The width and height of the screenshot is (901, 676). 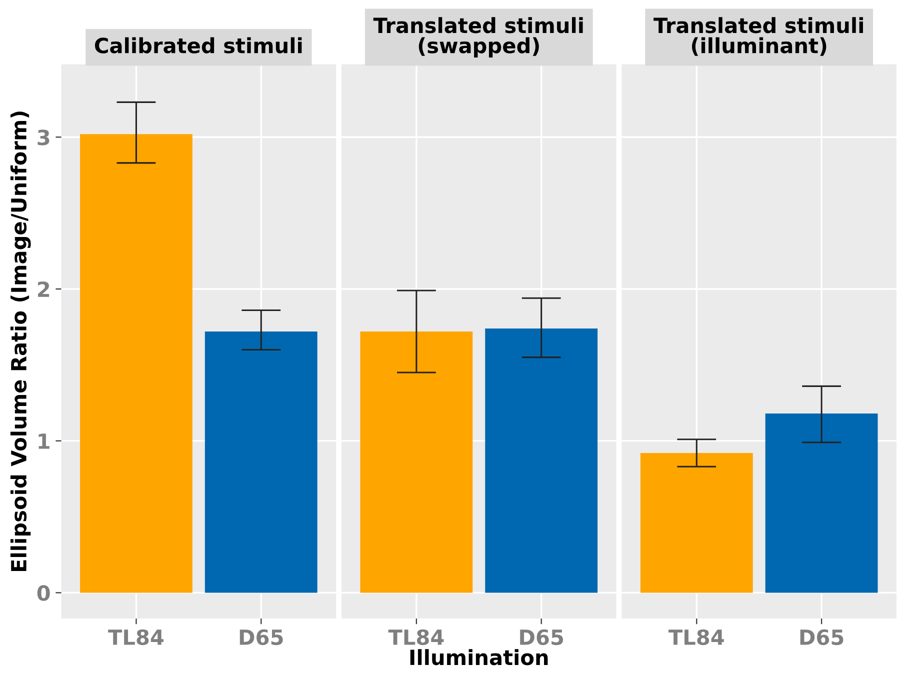 What do you see at coordinates (478, 37) in the screenshot?
I see `chart-title: Translated stimuli (swapped)` at bounding box center [478, 37].